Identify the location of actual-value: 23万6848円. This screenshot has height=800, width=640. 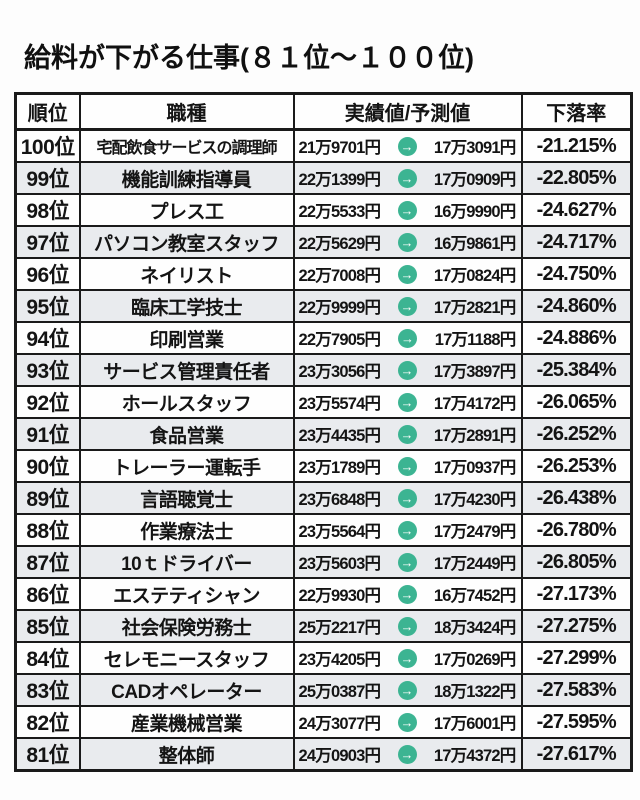
(339, 500).